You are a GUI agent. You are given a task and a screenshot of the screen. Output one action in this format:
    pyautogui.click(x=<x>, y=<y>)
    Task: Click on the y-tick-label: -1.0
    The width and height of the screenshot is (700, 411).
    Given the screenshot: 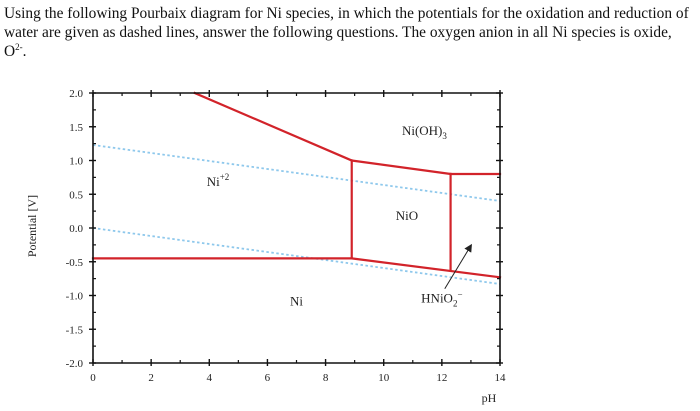 What is the action you would take?
    pyautogui.click(x=75, y=297)
    